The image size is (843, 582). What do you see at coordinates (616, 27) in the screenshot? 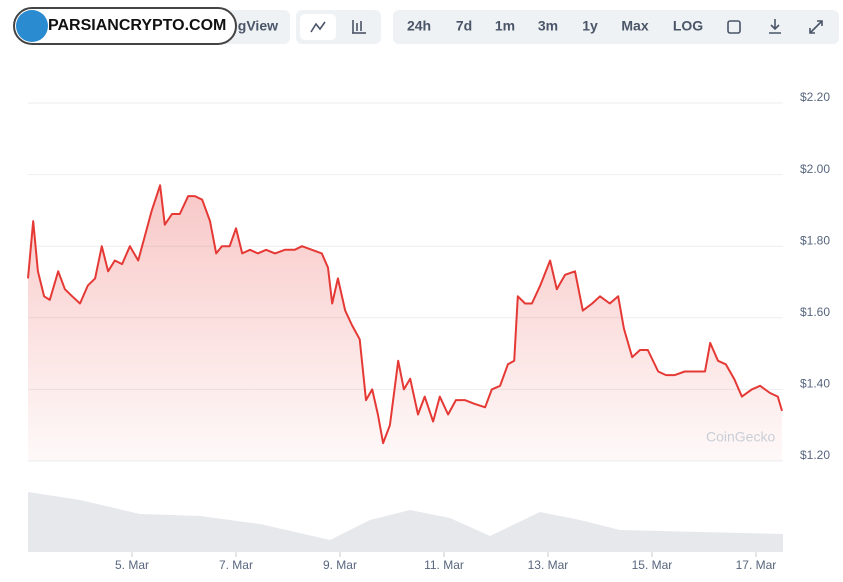
I see `range-group` at bounding box center [616, 27].